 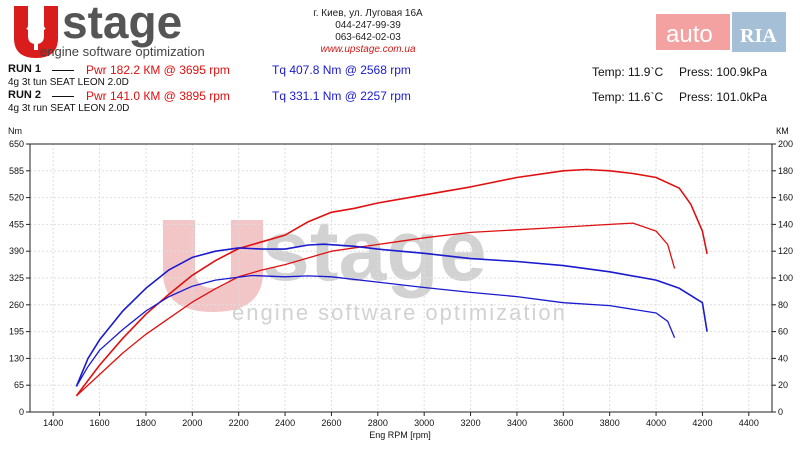 What do you see at coordinates (782, 131) in the screenshot?
I see `y-right-axis-label: КМ` at bounding box center [782, 131].